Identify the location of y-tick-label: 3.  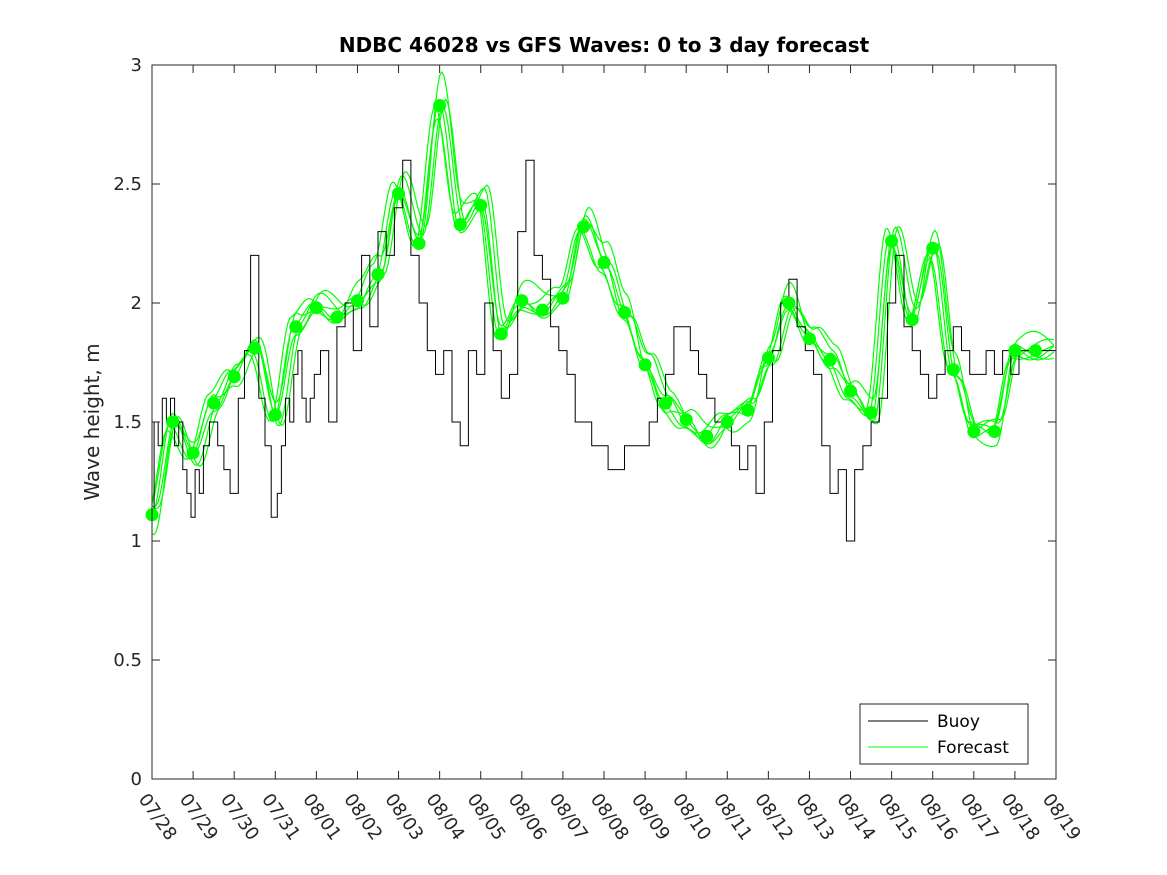
(136, 65).